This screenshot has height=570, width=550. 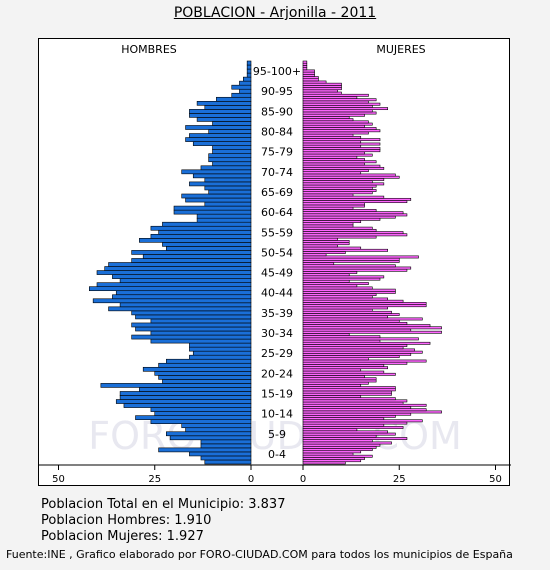 I want to click on age-label: 5-9, so click(x=277, y=434).